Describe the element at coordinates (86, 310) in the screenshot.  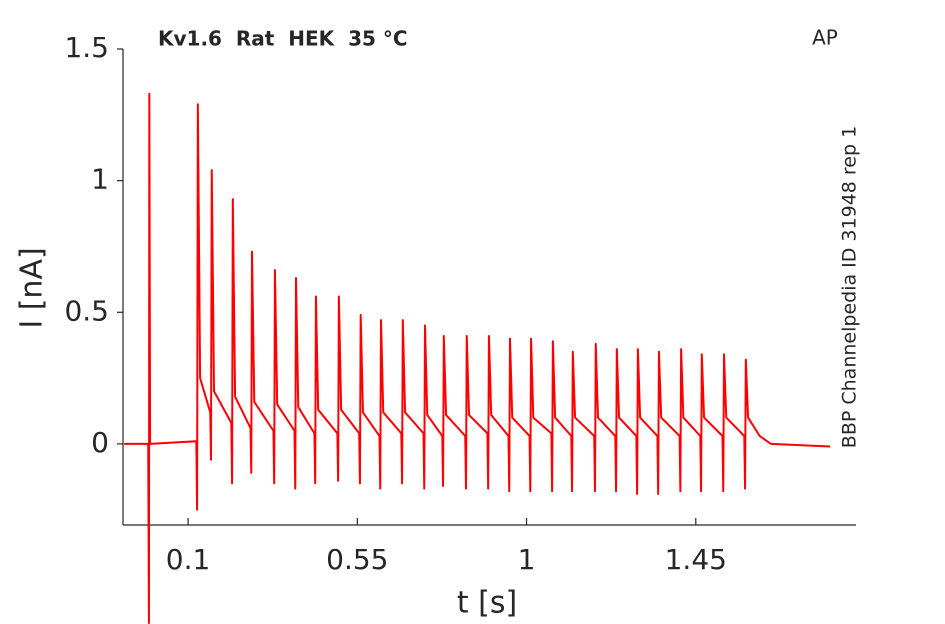
I see `y-tick-label: 0.5` at that location.